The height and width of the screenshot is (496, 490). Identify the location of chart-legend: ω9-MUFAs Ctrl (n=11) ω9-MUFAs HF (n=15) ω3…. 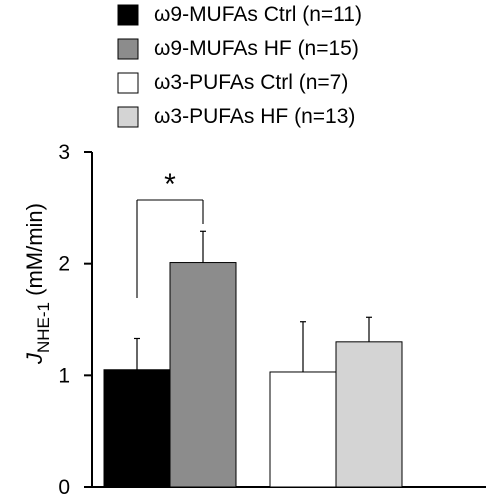
(239, 65).